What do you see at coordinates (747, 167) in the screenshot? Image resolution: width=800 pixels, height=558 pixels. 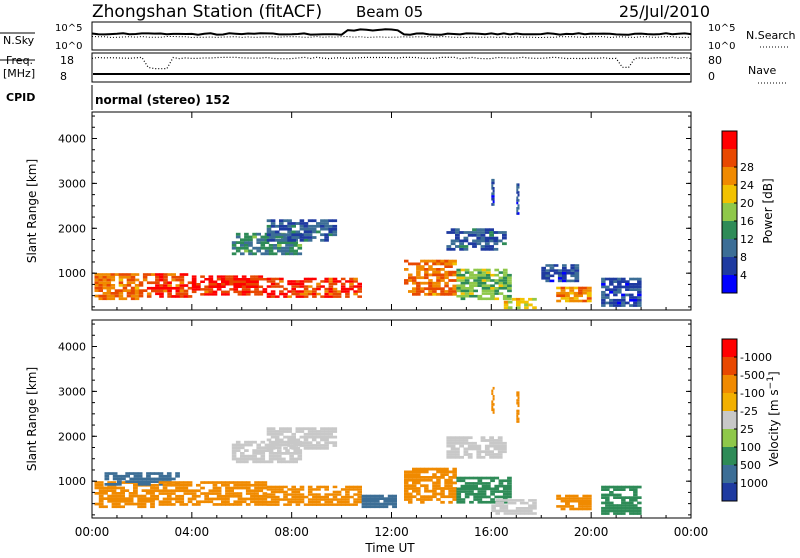 I see `colorbar-tick-label: 28` at bounding box center [747, 167].